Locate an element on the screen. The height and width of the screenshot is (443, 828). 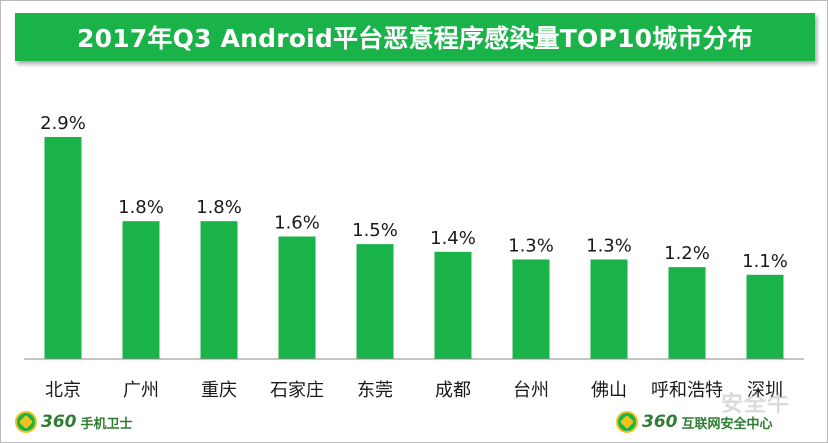
category-label: 北京 is located at coordinates (63, 390).